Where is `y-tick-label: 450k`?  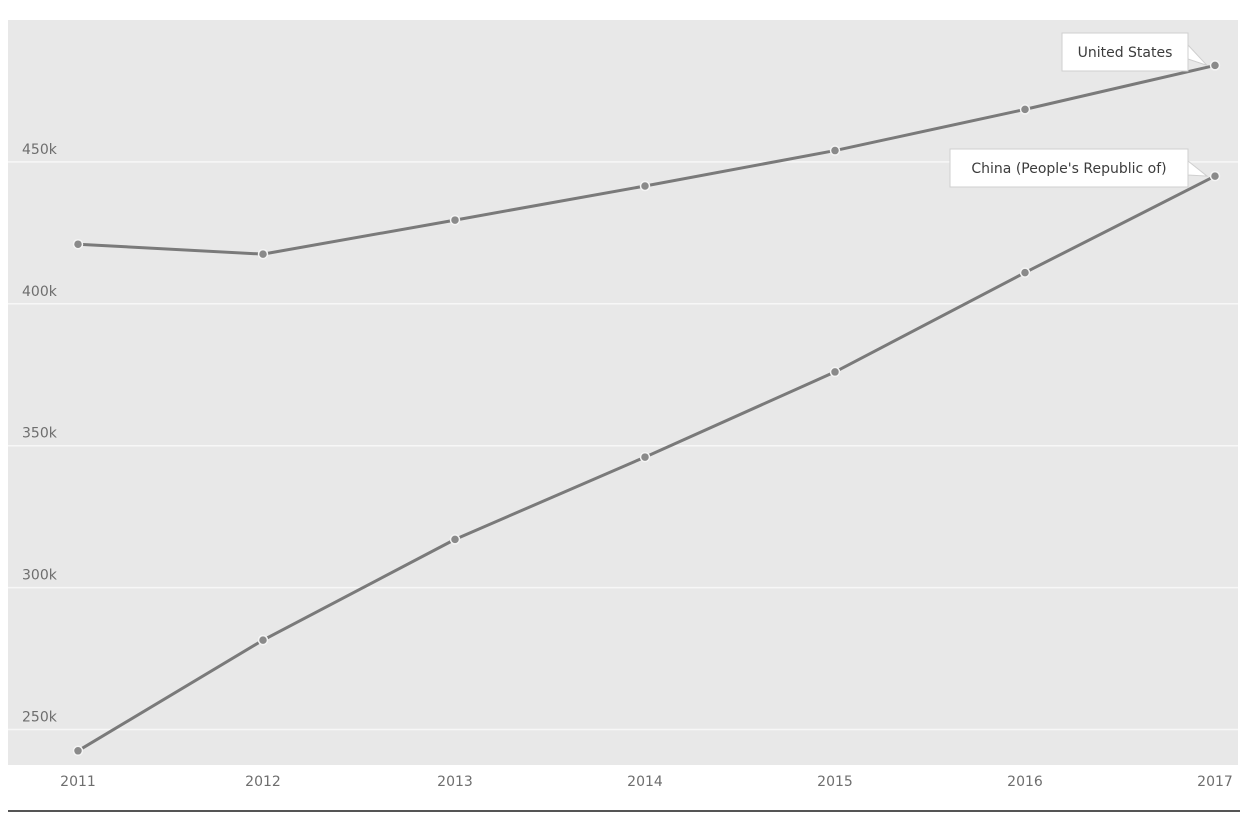
y-tick-label: 450k is located at coordinates (40, 150).